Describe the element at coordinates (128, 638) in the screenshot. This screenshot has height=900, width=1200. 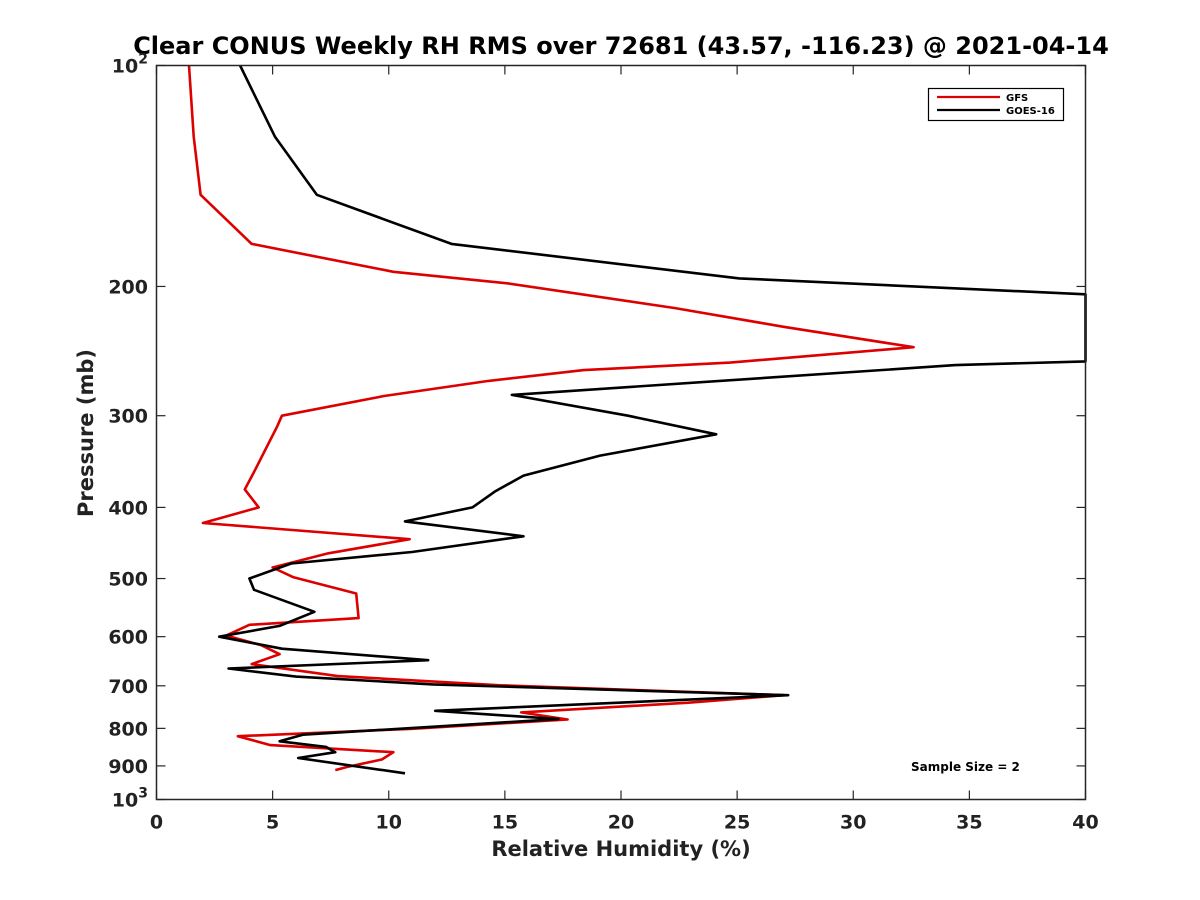
I see `y-tick-label: 600` at that location.